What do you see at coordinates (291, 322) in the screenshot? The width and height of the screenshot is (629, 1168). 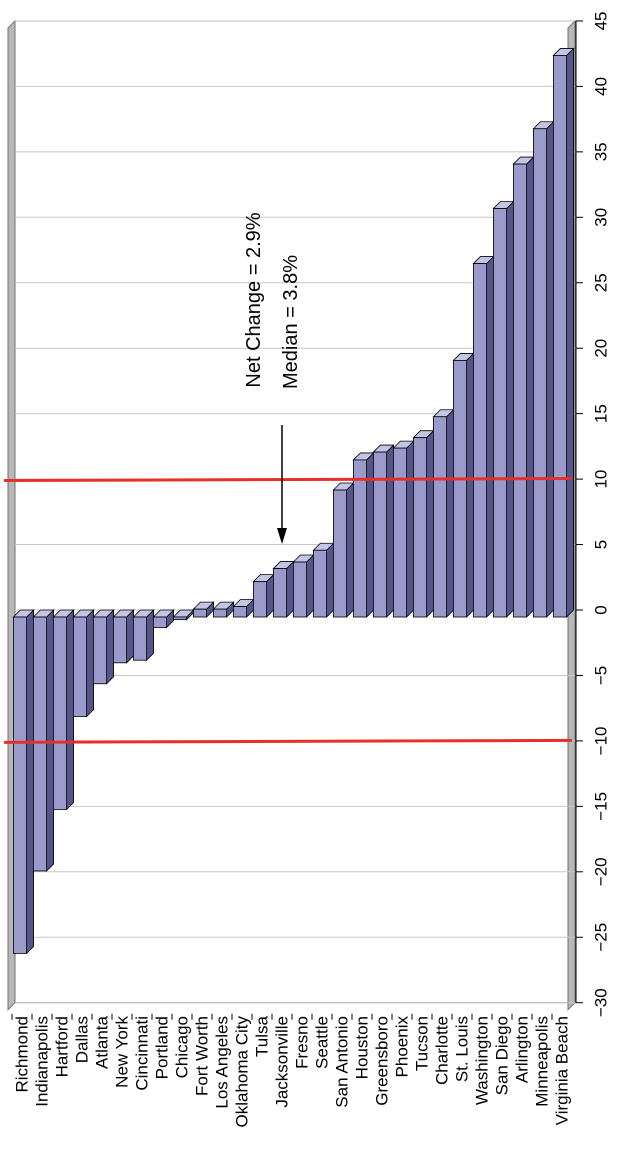 I see `median-annotation: Median = 3.8%` at bounding box center [291, 322].